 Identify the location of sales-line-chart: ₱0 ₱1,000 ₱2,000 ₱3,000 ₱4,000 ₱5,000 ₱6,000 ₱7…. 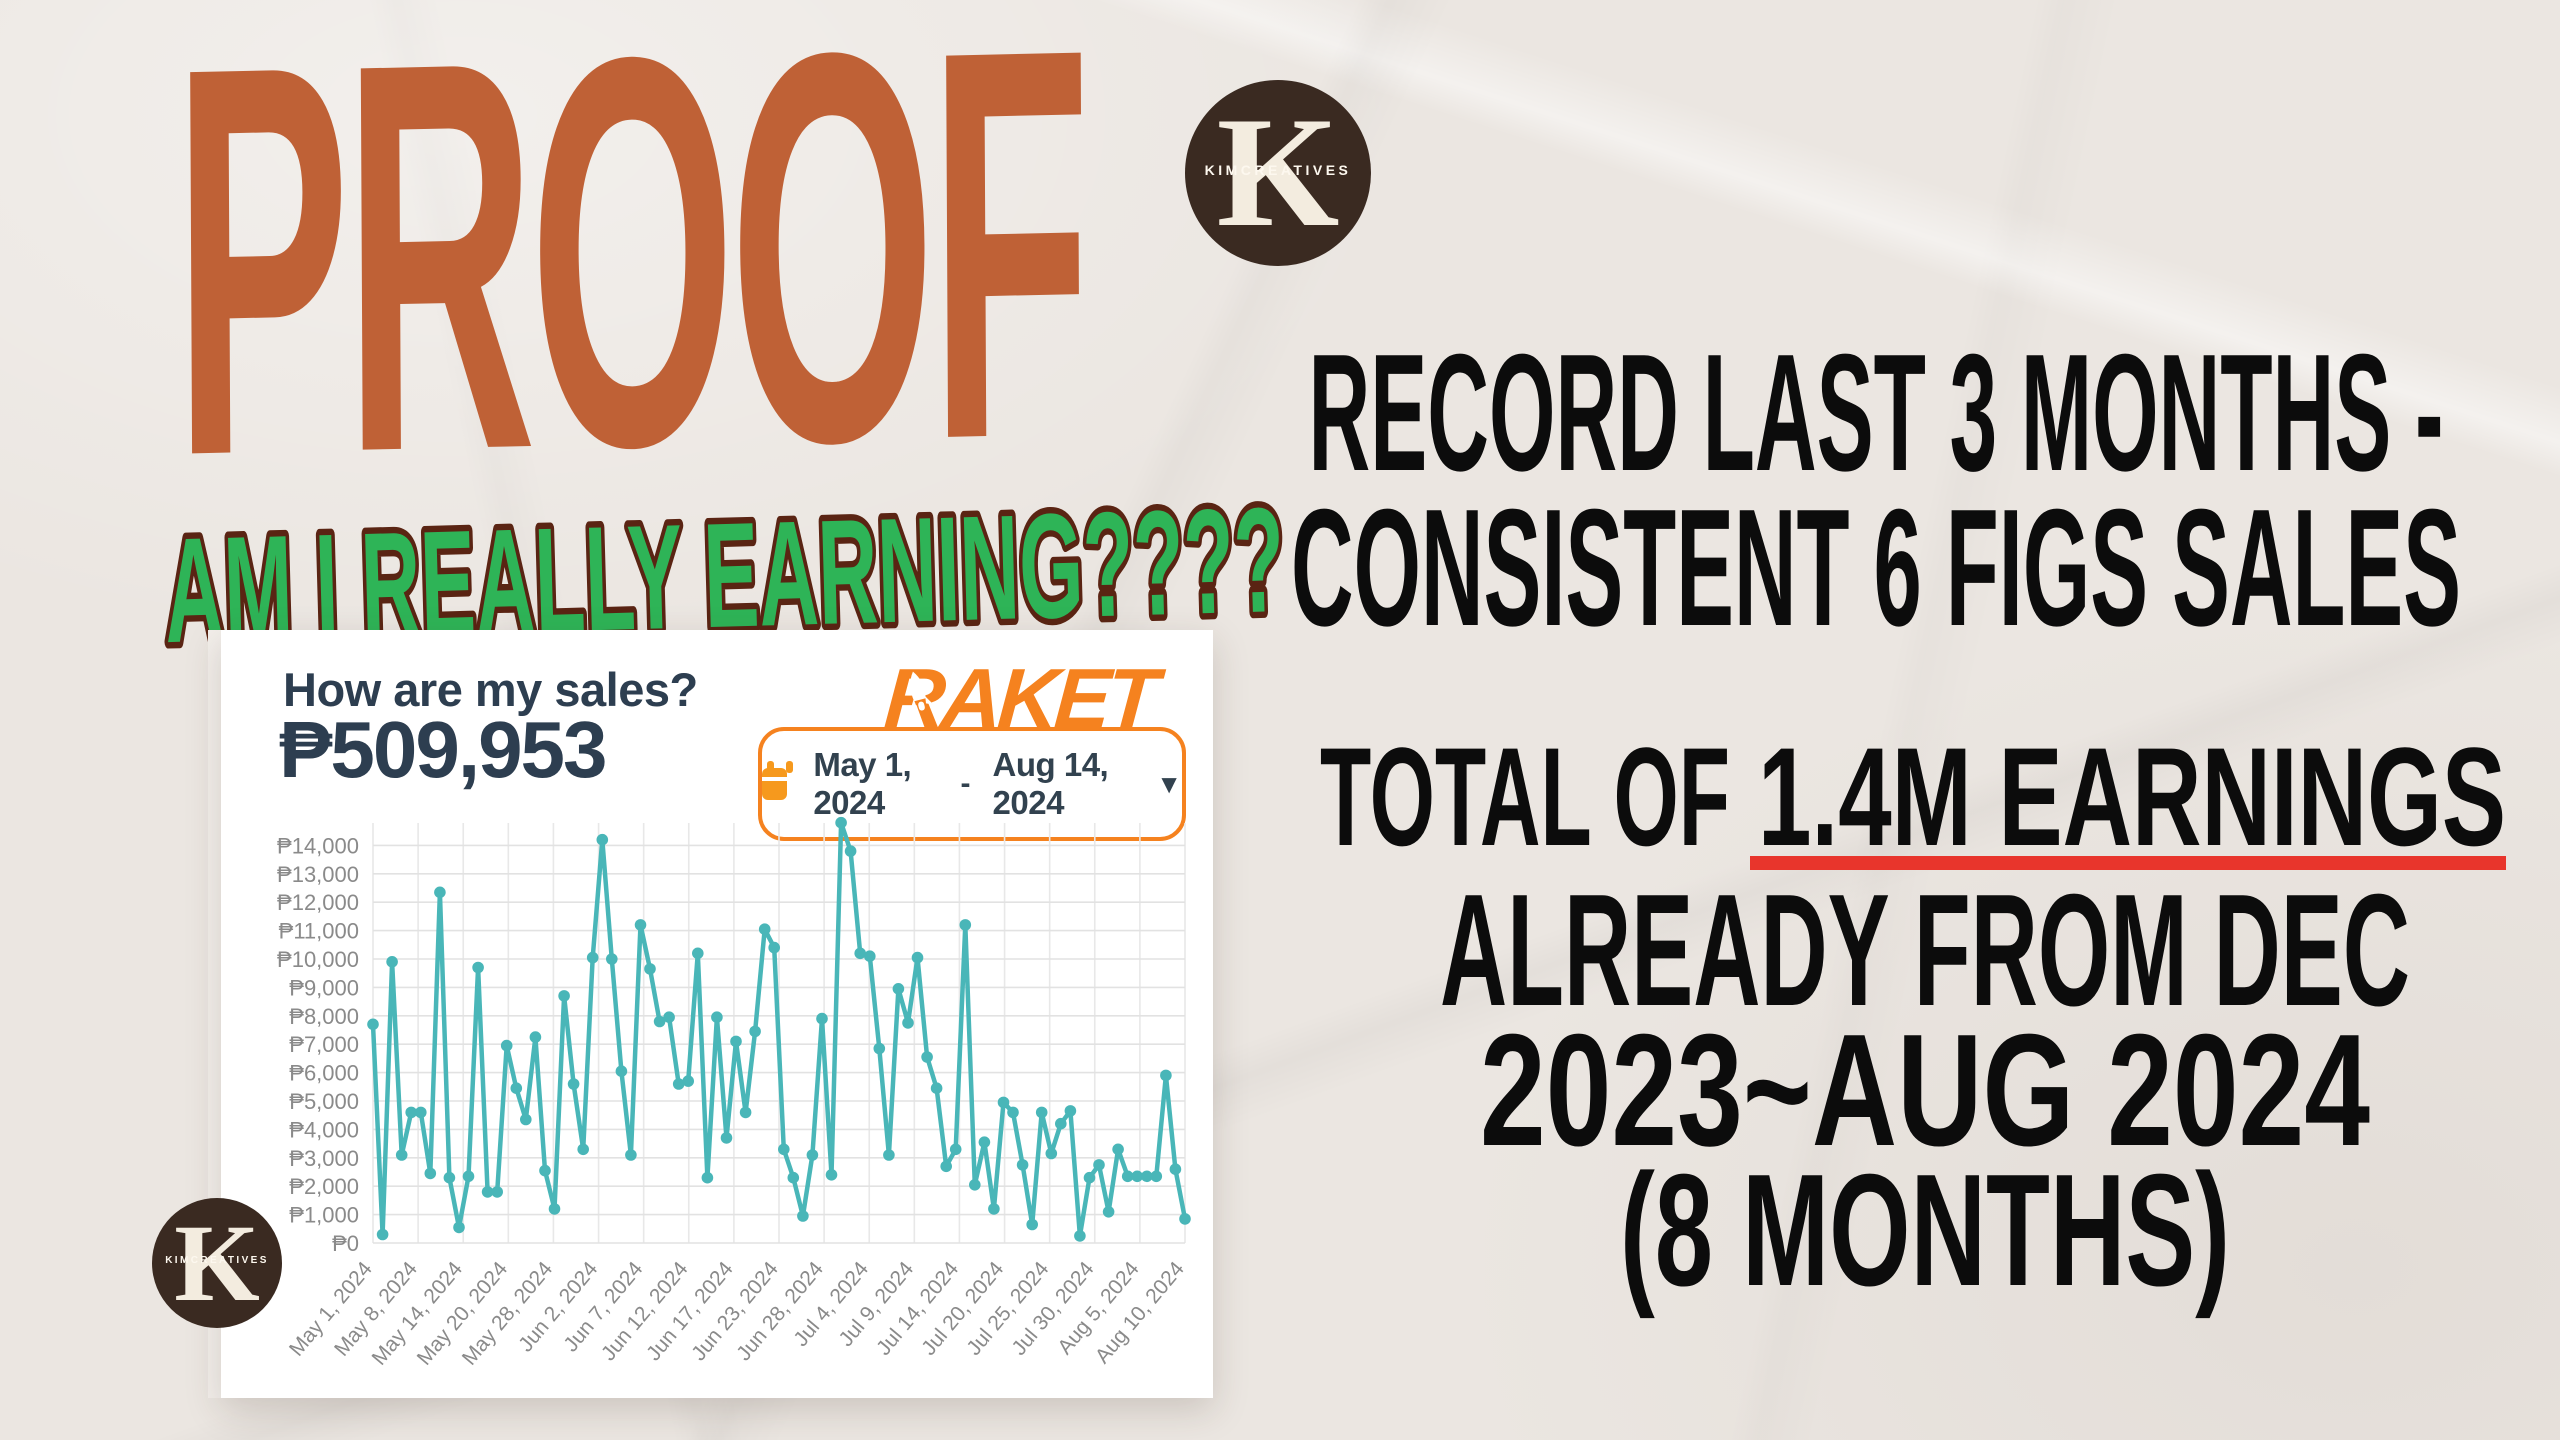
(734, 1093).